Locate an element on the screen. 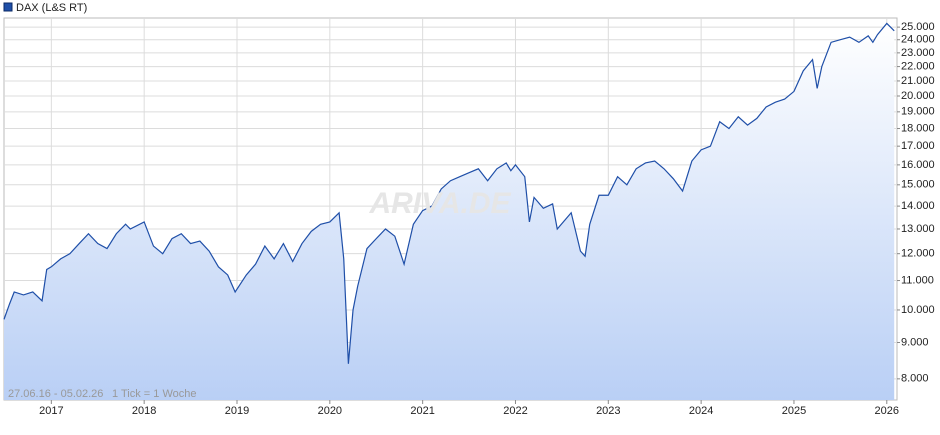 This screenshot has width=940, height=435. y-tick-label: 13.000 is located at coordinates (918, 229).